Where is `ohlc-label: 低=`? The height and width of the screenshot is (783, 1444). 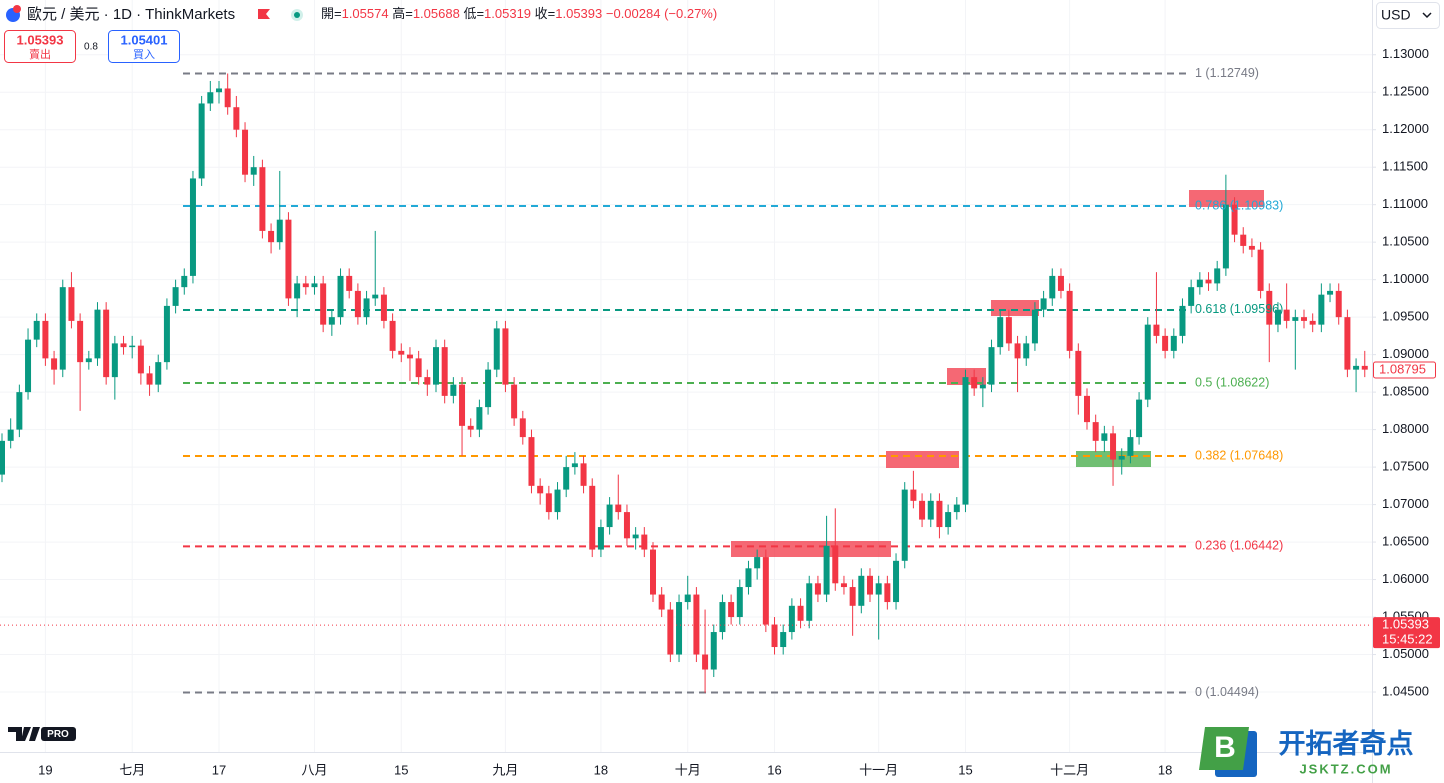 ohlc-label: 低= is located at coordinates (473, 13).